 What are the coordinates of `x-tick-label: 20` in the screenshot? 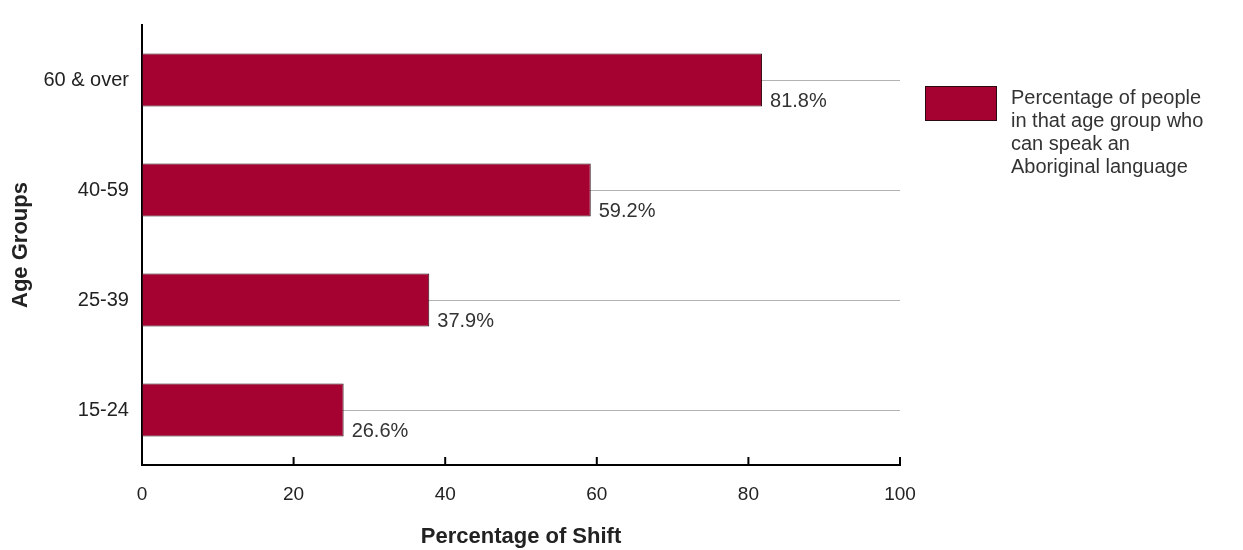 It's located at (294, 493).